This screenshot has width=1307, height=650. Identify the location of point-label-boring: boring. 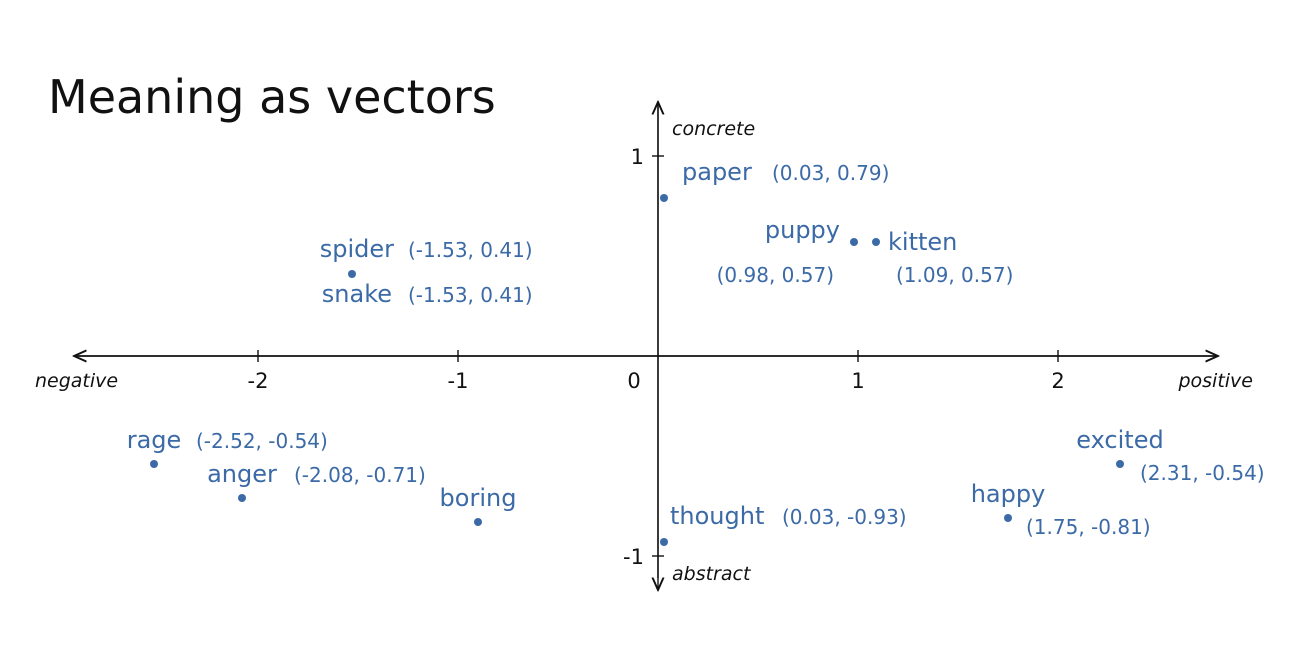
(478, 498).